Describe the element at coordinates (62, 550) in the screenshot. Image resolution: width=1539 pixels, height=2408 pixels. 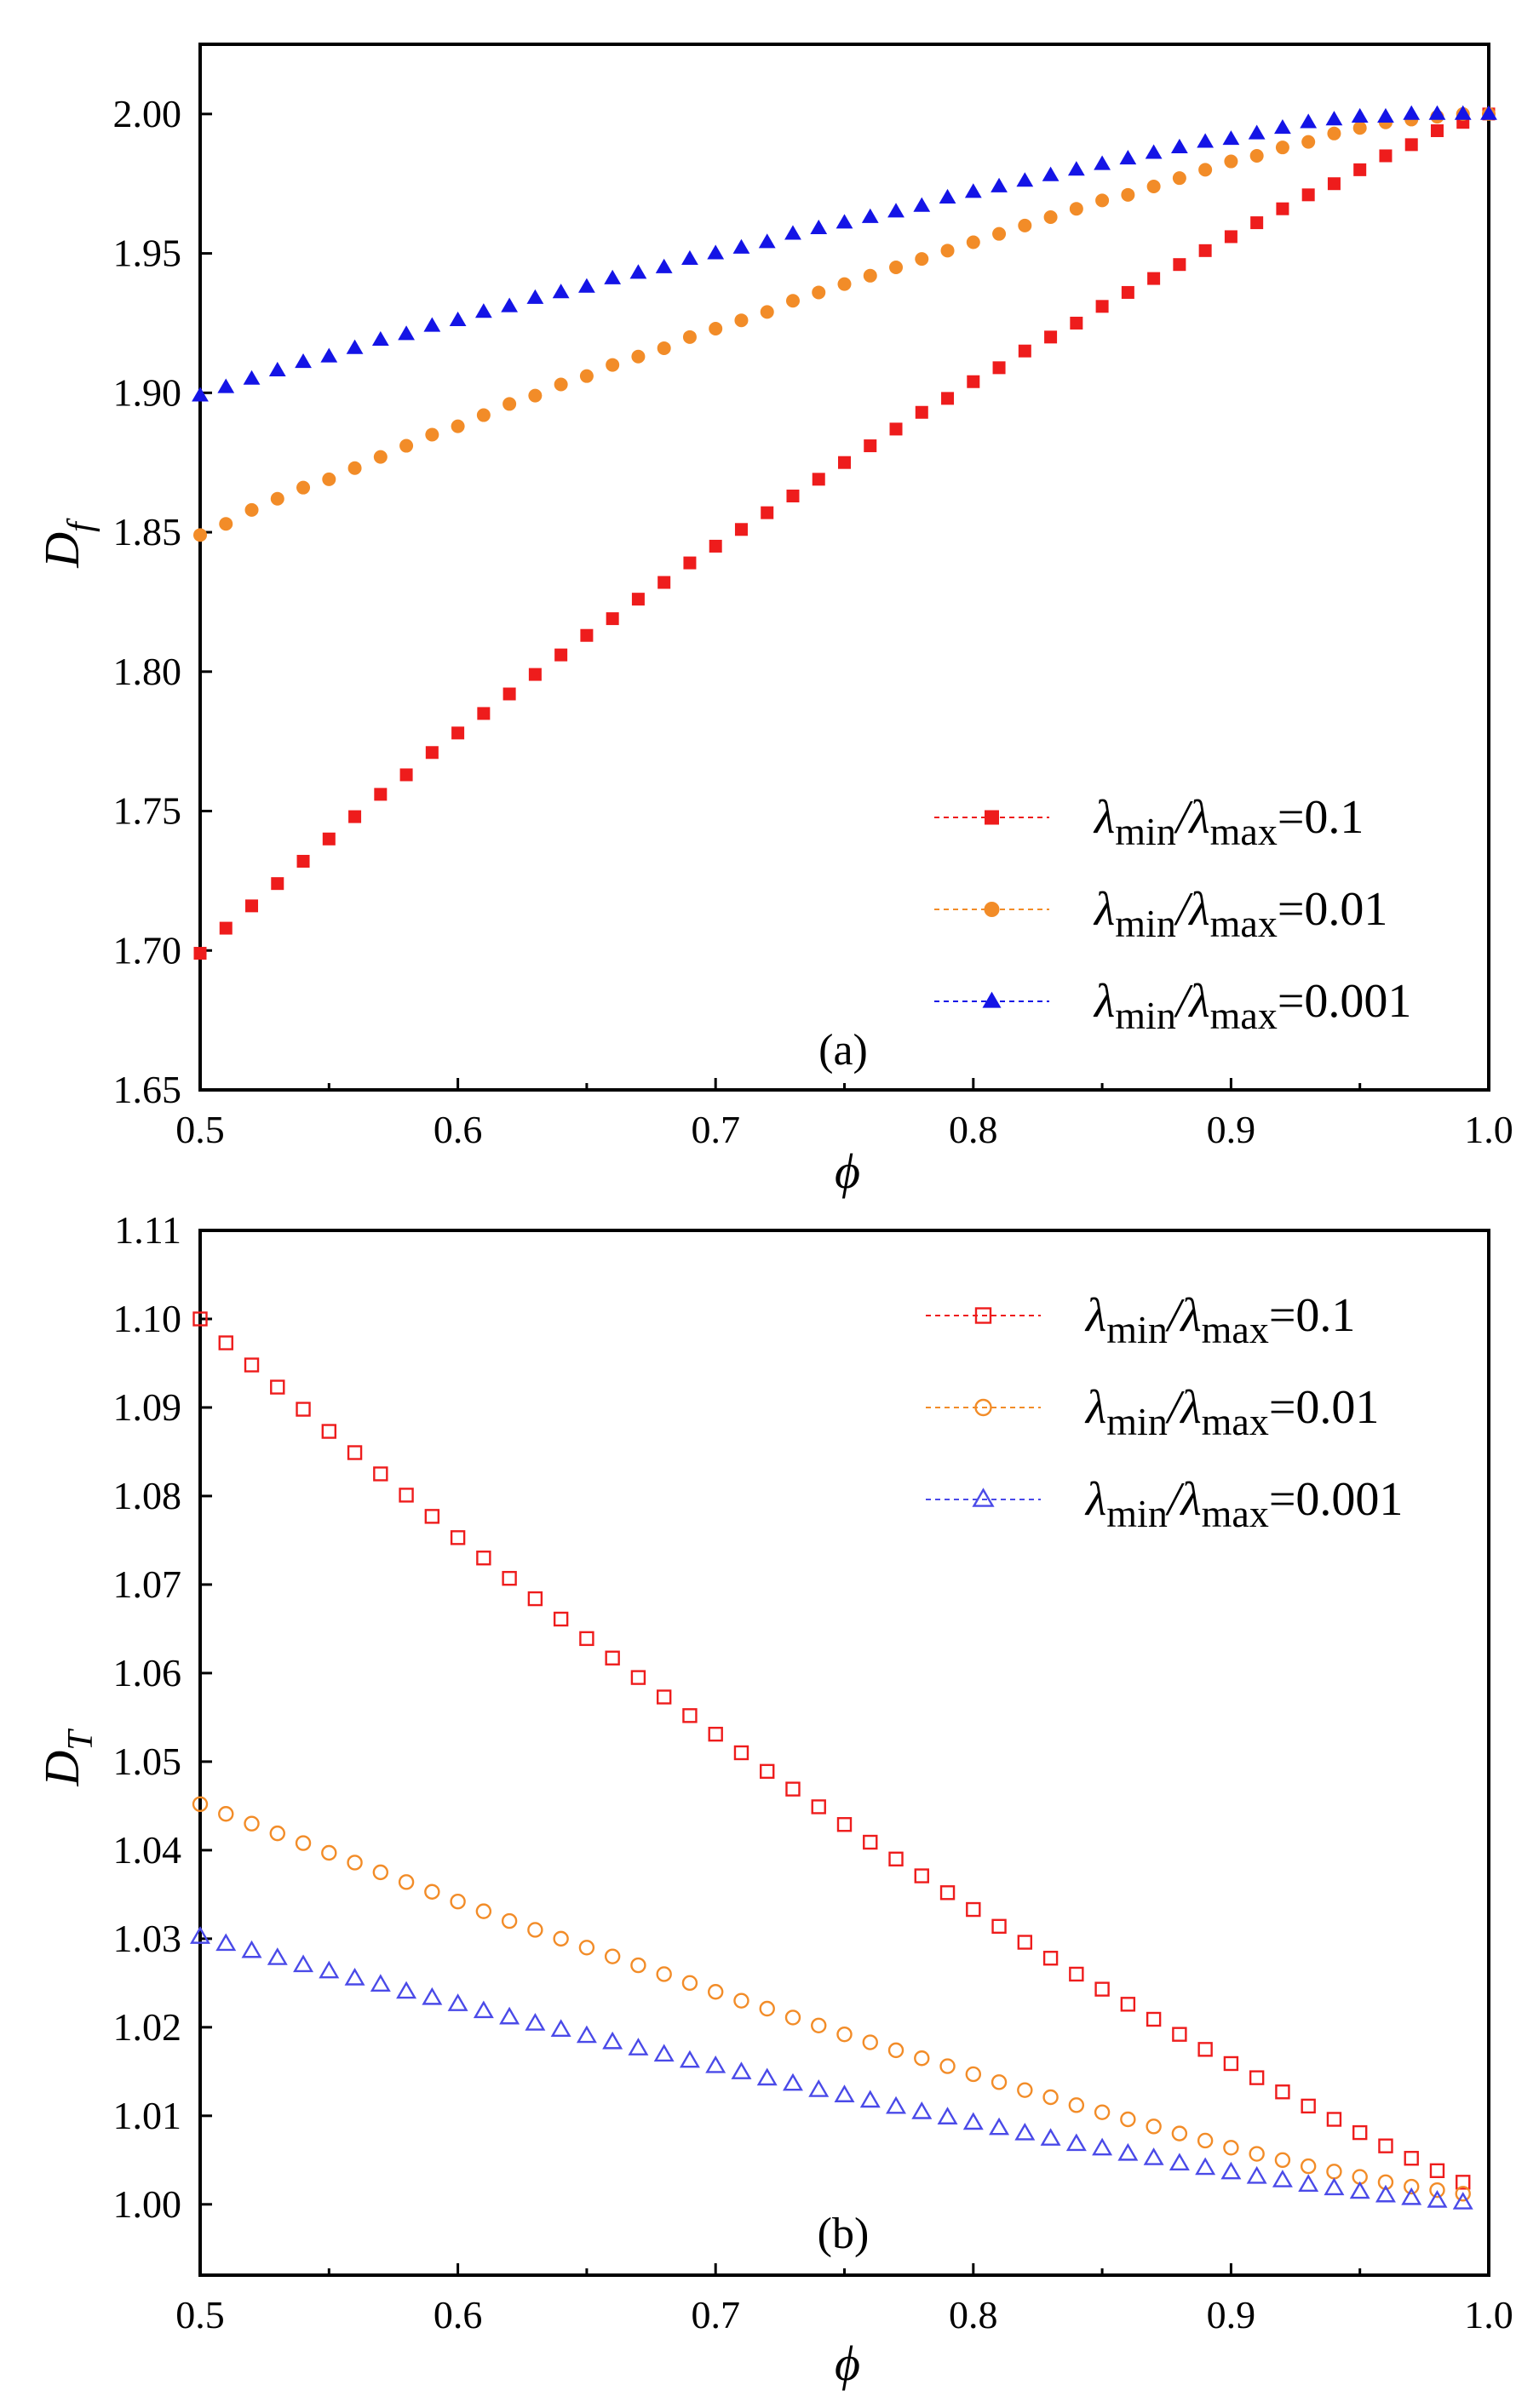
I see `y-axis-title-base: D` at that location.